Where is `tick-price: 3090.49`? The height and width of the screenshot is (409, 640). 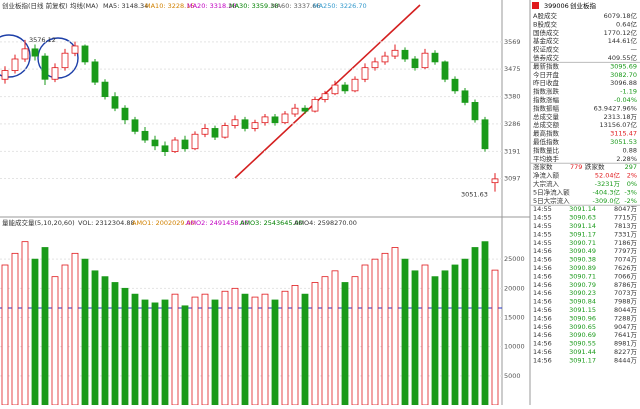
tick-price: 3090.49 is located at coordinates (582, 251).